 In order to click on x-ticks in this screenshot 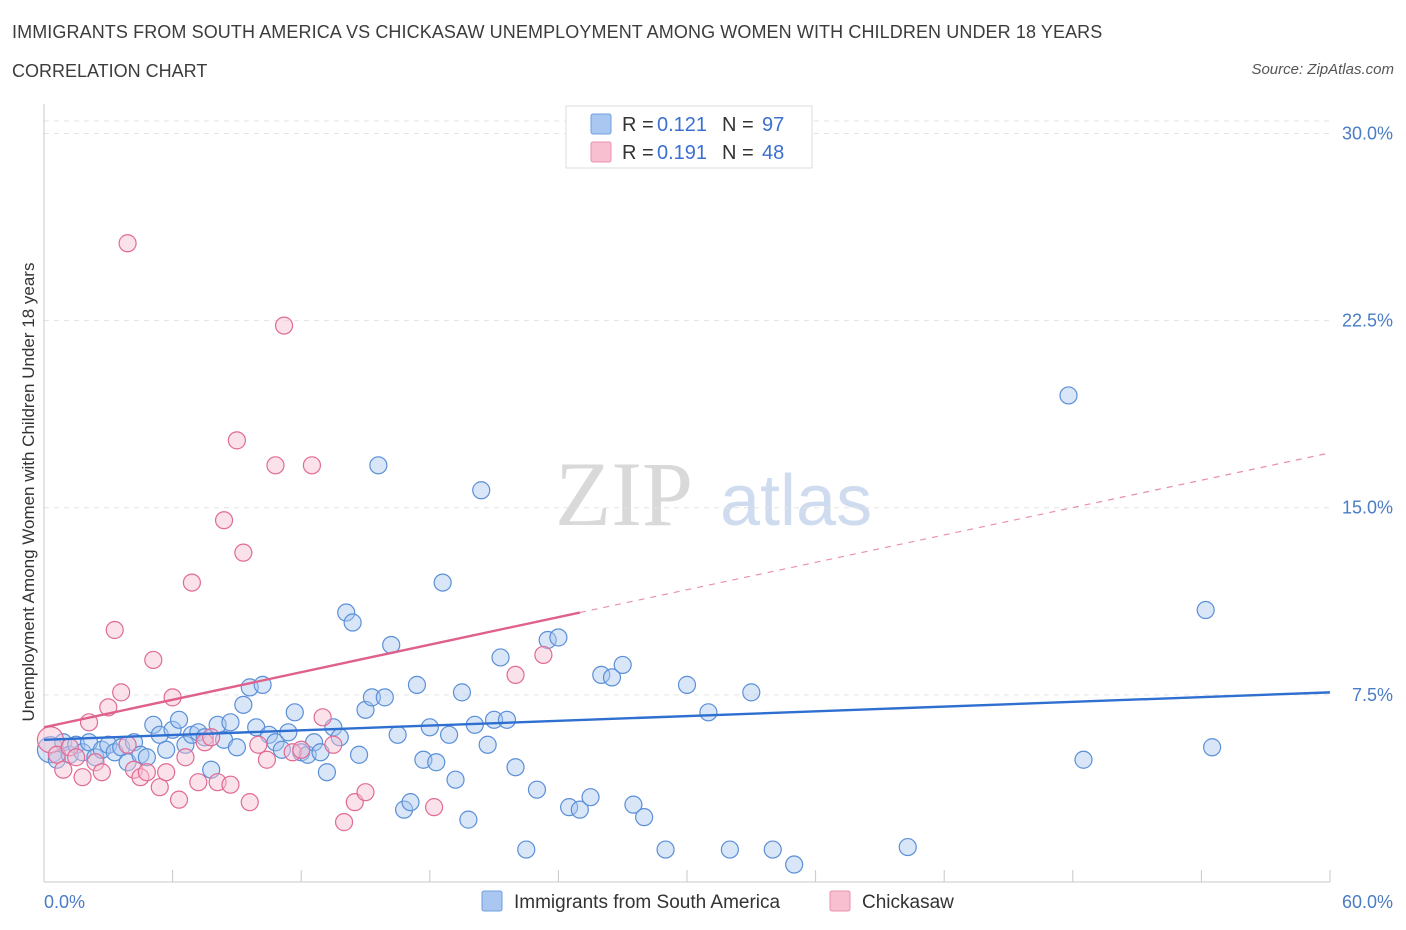, I will do `click(687, 876)`.